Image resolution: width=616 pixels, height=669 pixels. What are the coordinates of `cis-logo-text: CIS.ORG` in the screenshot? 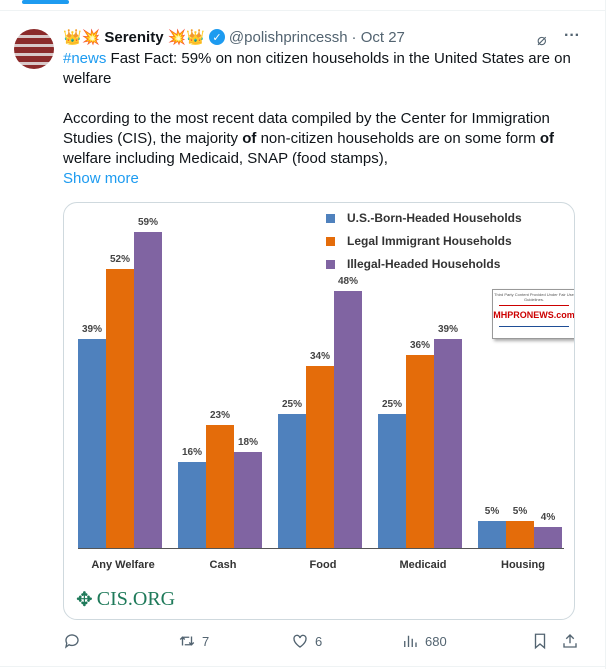 It's located at (136, 599).